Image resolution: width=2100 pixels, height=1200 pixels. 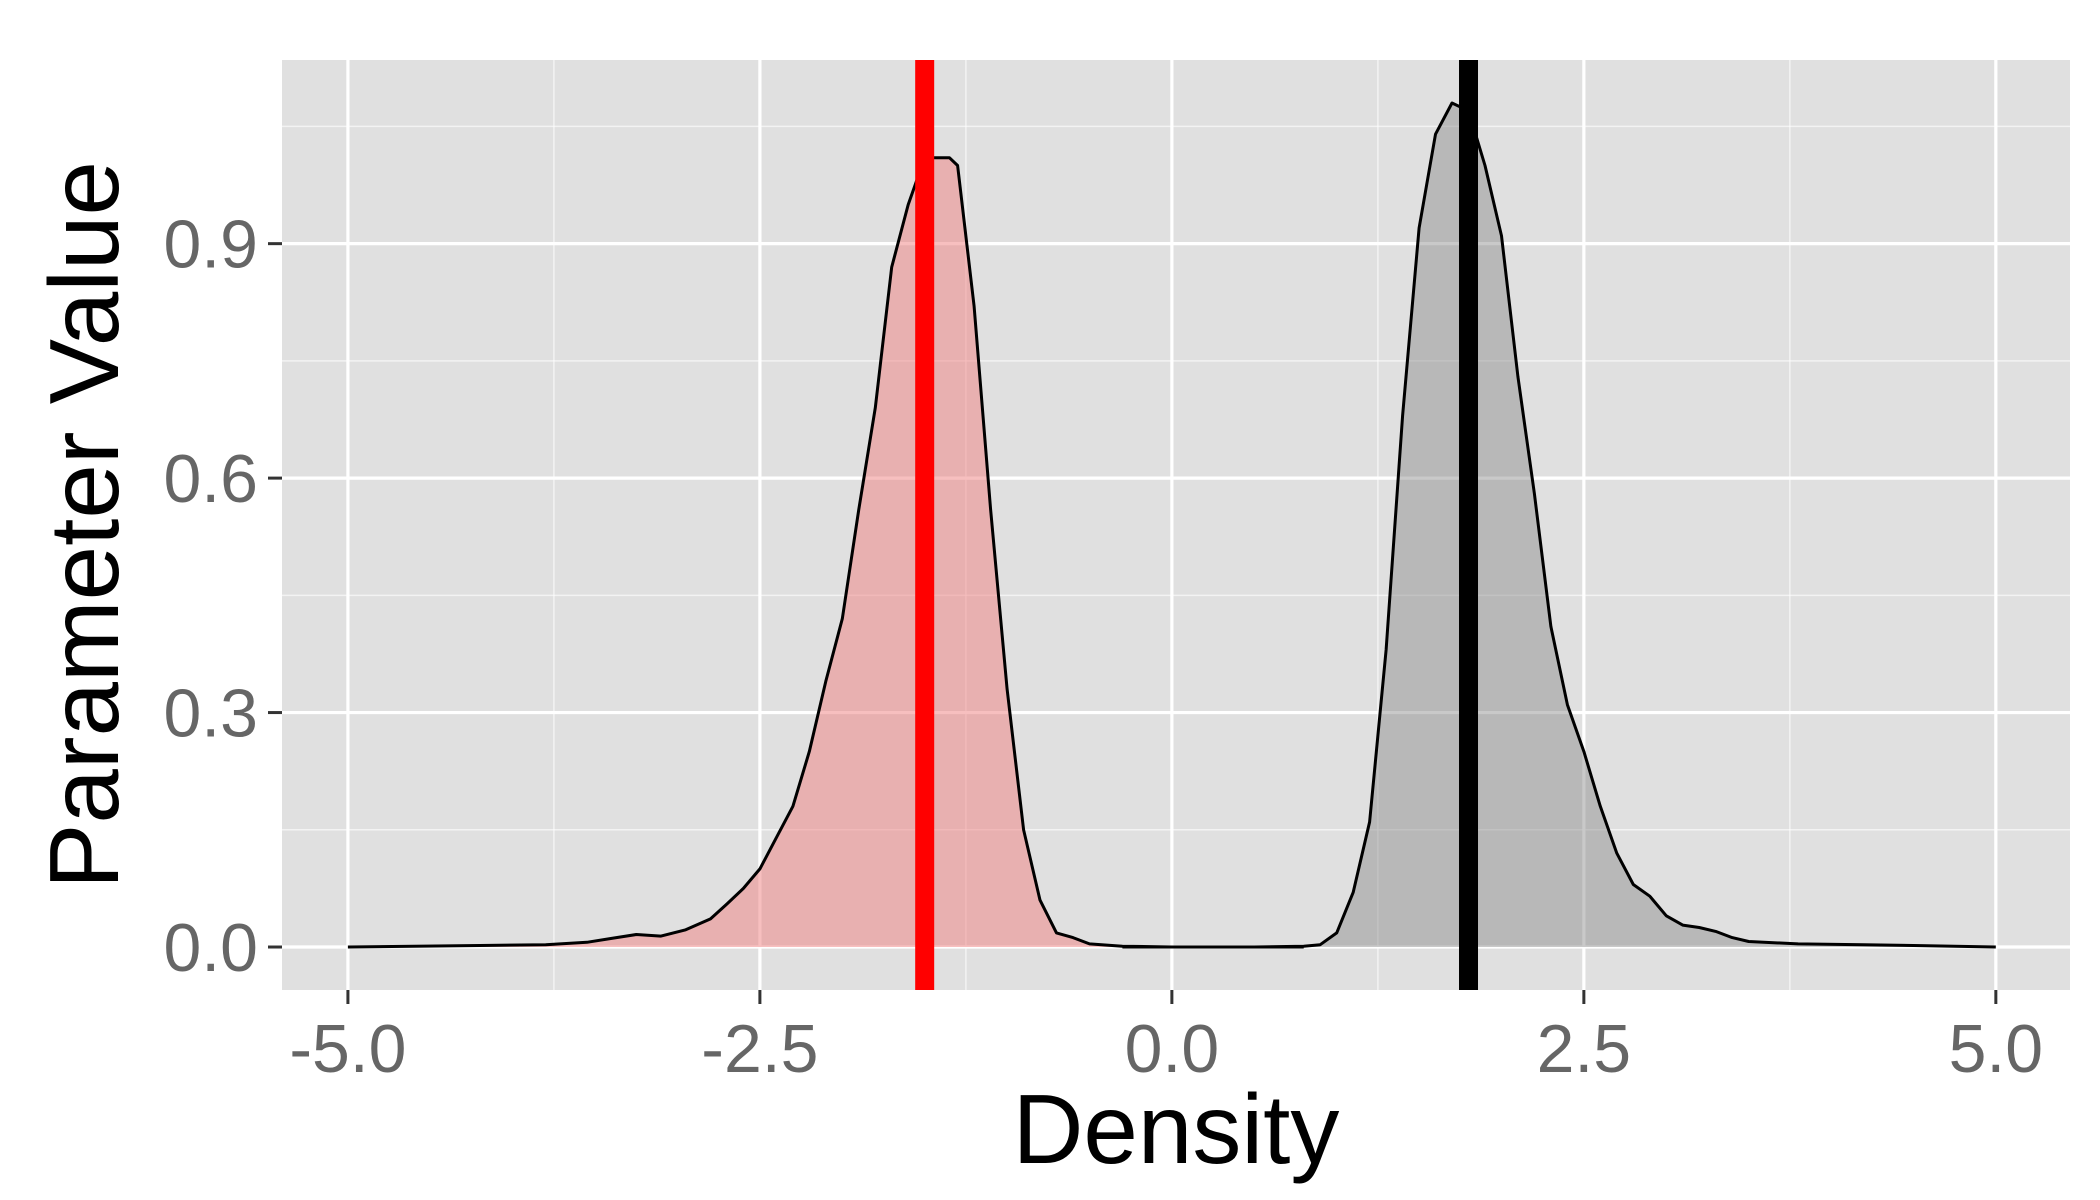 What do you see at coordinates (1176, 1129) in the screenshot?
I see `x-axis-title: Density` at bounding box center [1176, 1129].